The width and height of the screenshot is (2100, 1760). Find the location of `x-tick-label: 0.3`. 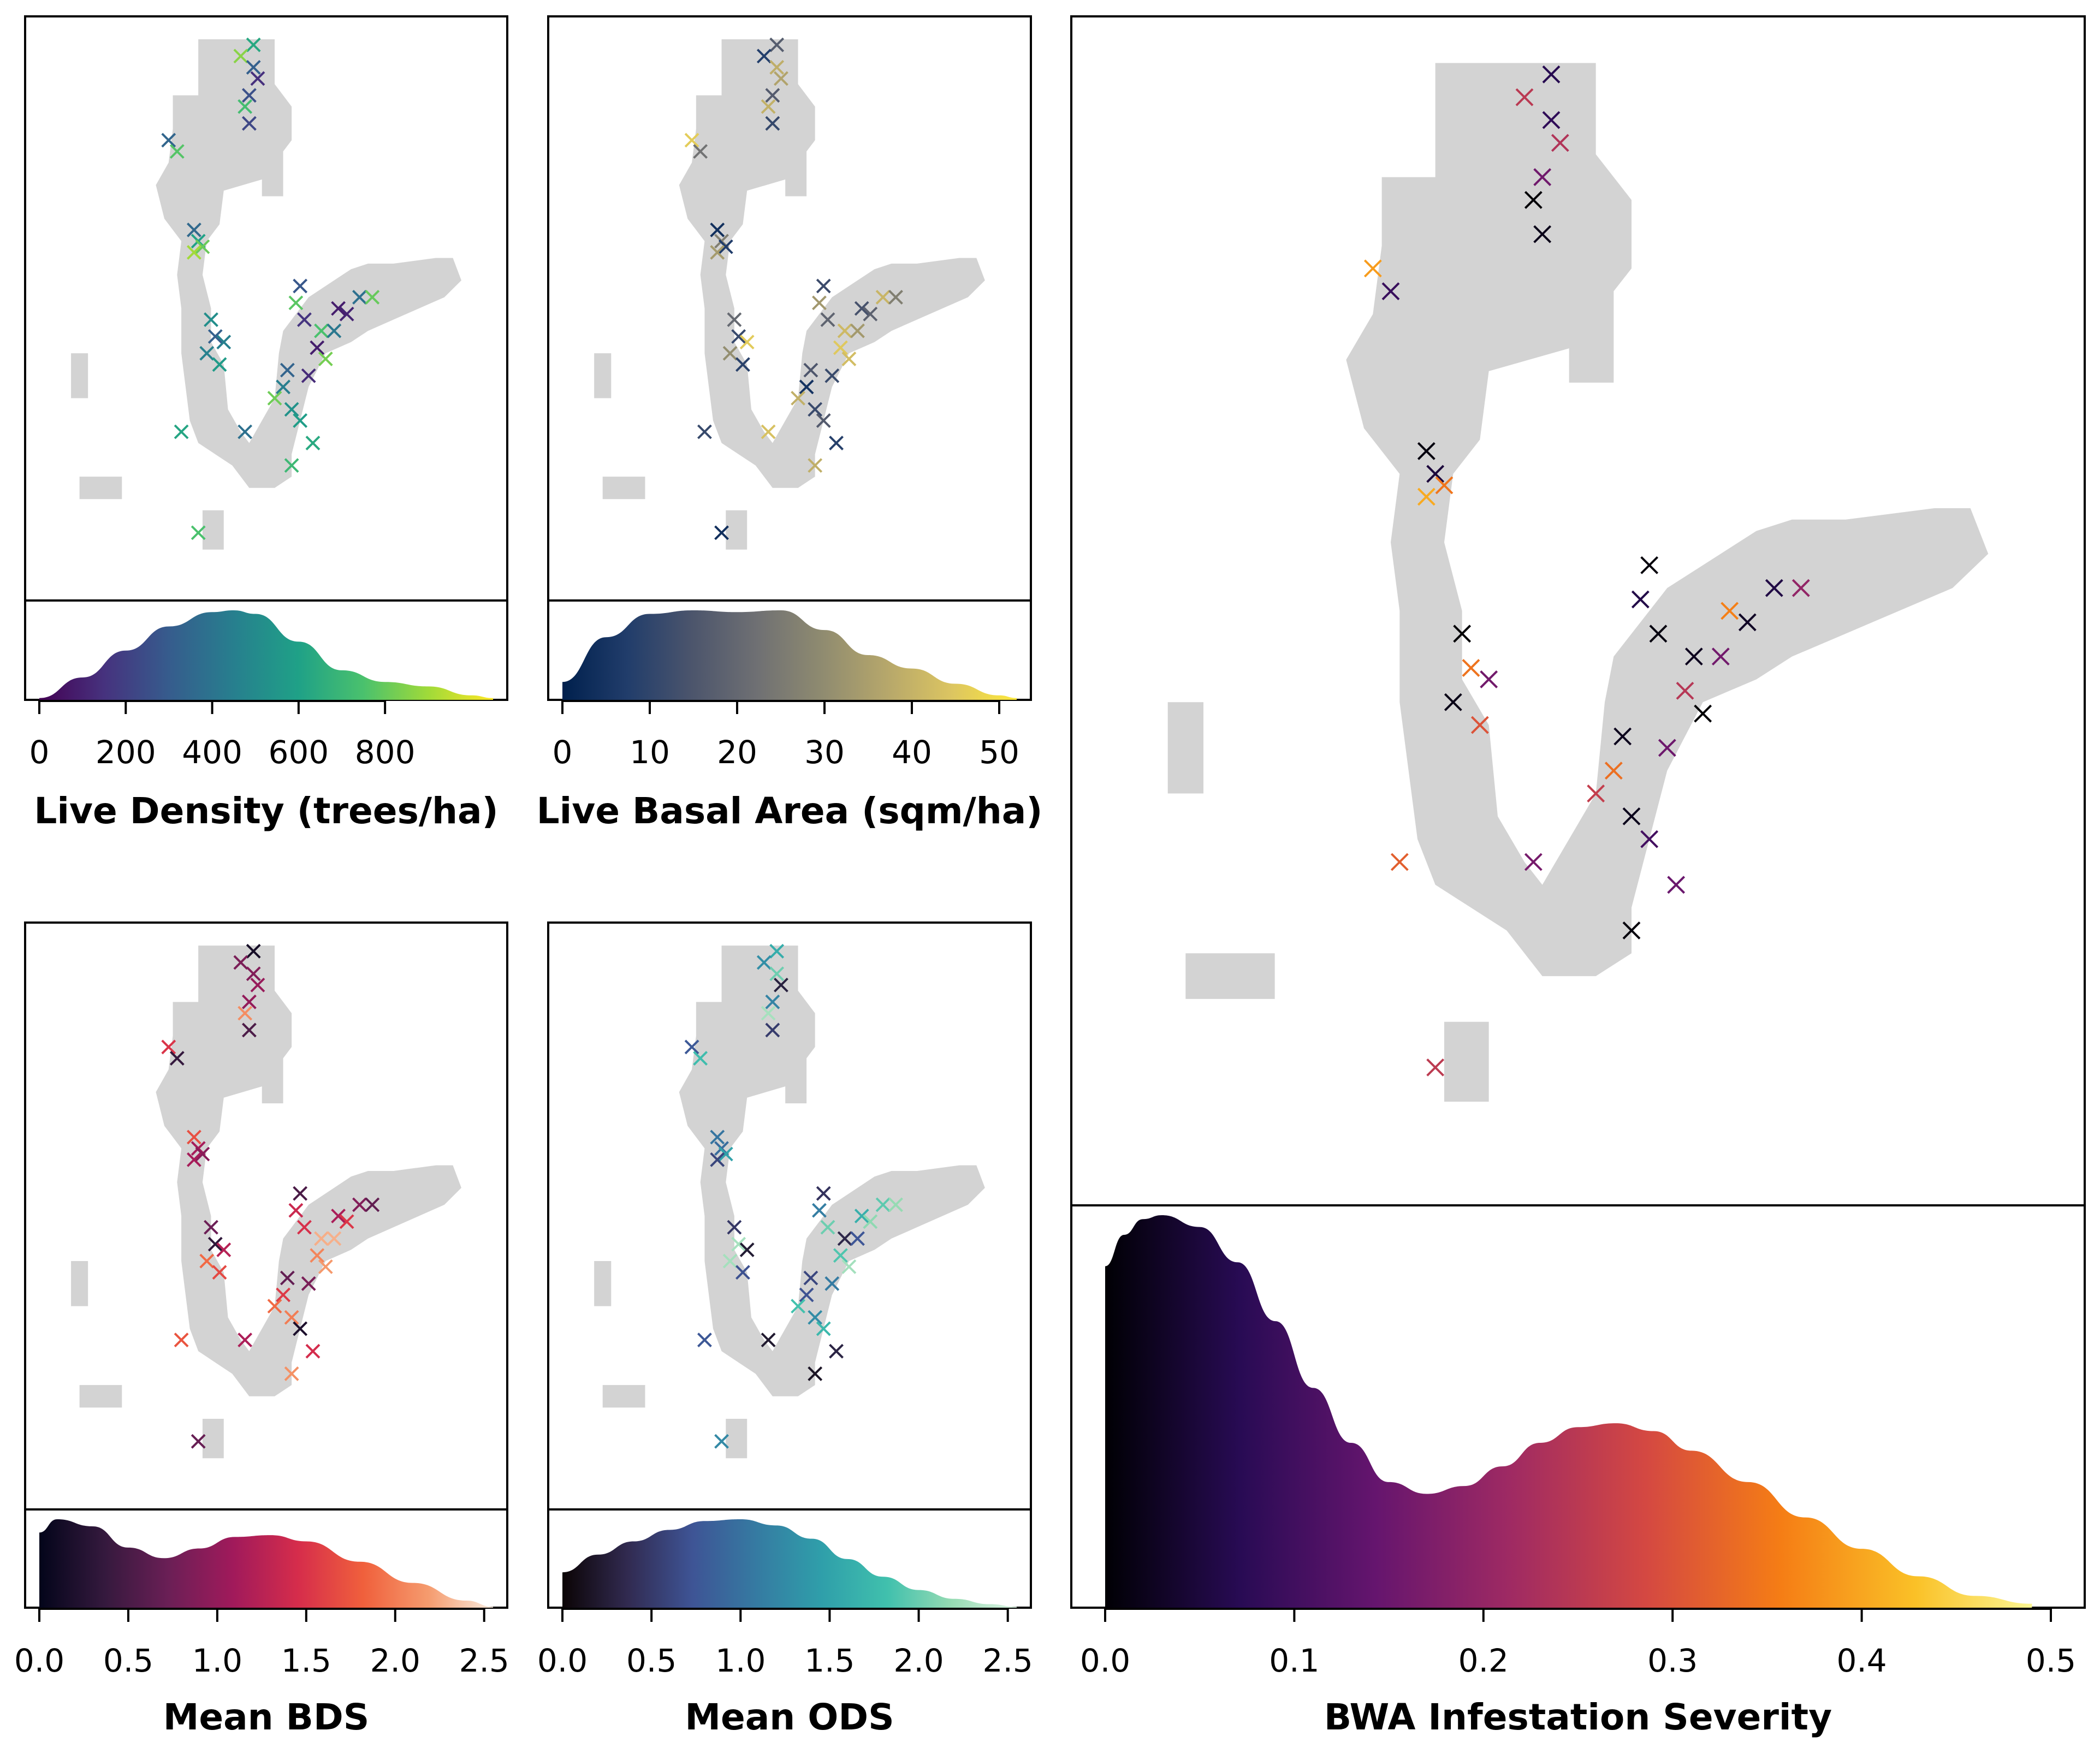

x-tick-label: 0.3 is located at coordinates (1672, 1660).